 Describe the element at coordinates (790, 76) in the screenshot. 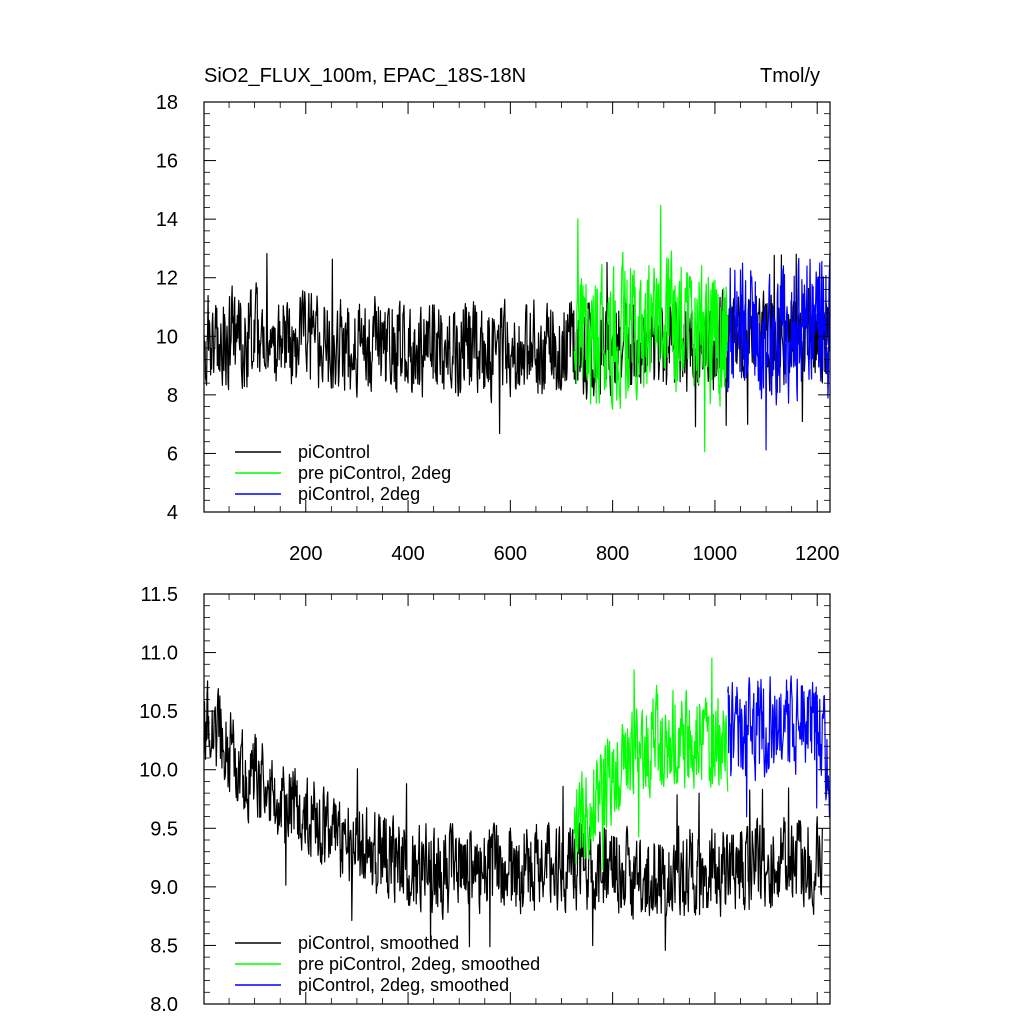

I see `top-chart-units: Tmol/y` at that location.